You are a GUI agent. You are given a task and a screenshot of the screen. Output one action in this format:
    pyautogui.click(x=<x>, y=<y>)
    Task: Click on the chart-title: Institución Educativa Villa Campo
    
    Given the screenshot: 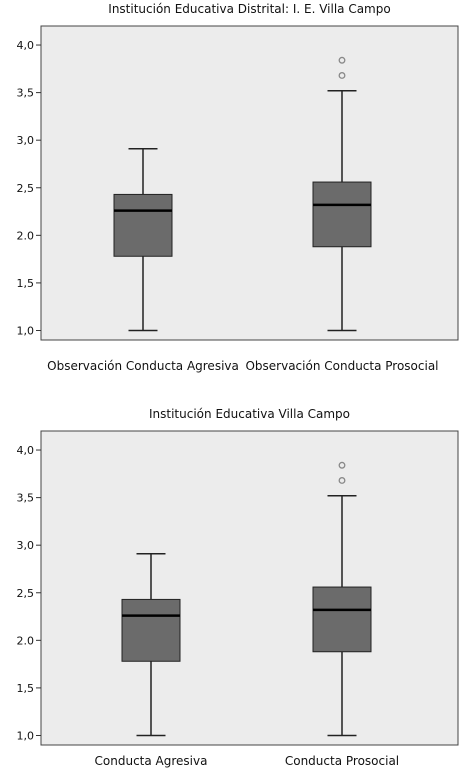 What is the action you would take?
    pyautogui.click(x=249, y=414)
    